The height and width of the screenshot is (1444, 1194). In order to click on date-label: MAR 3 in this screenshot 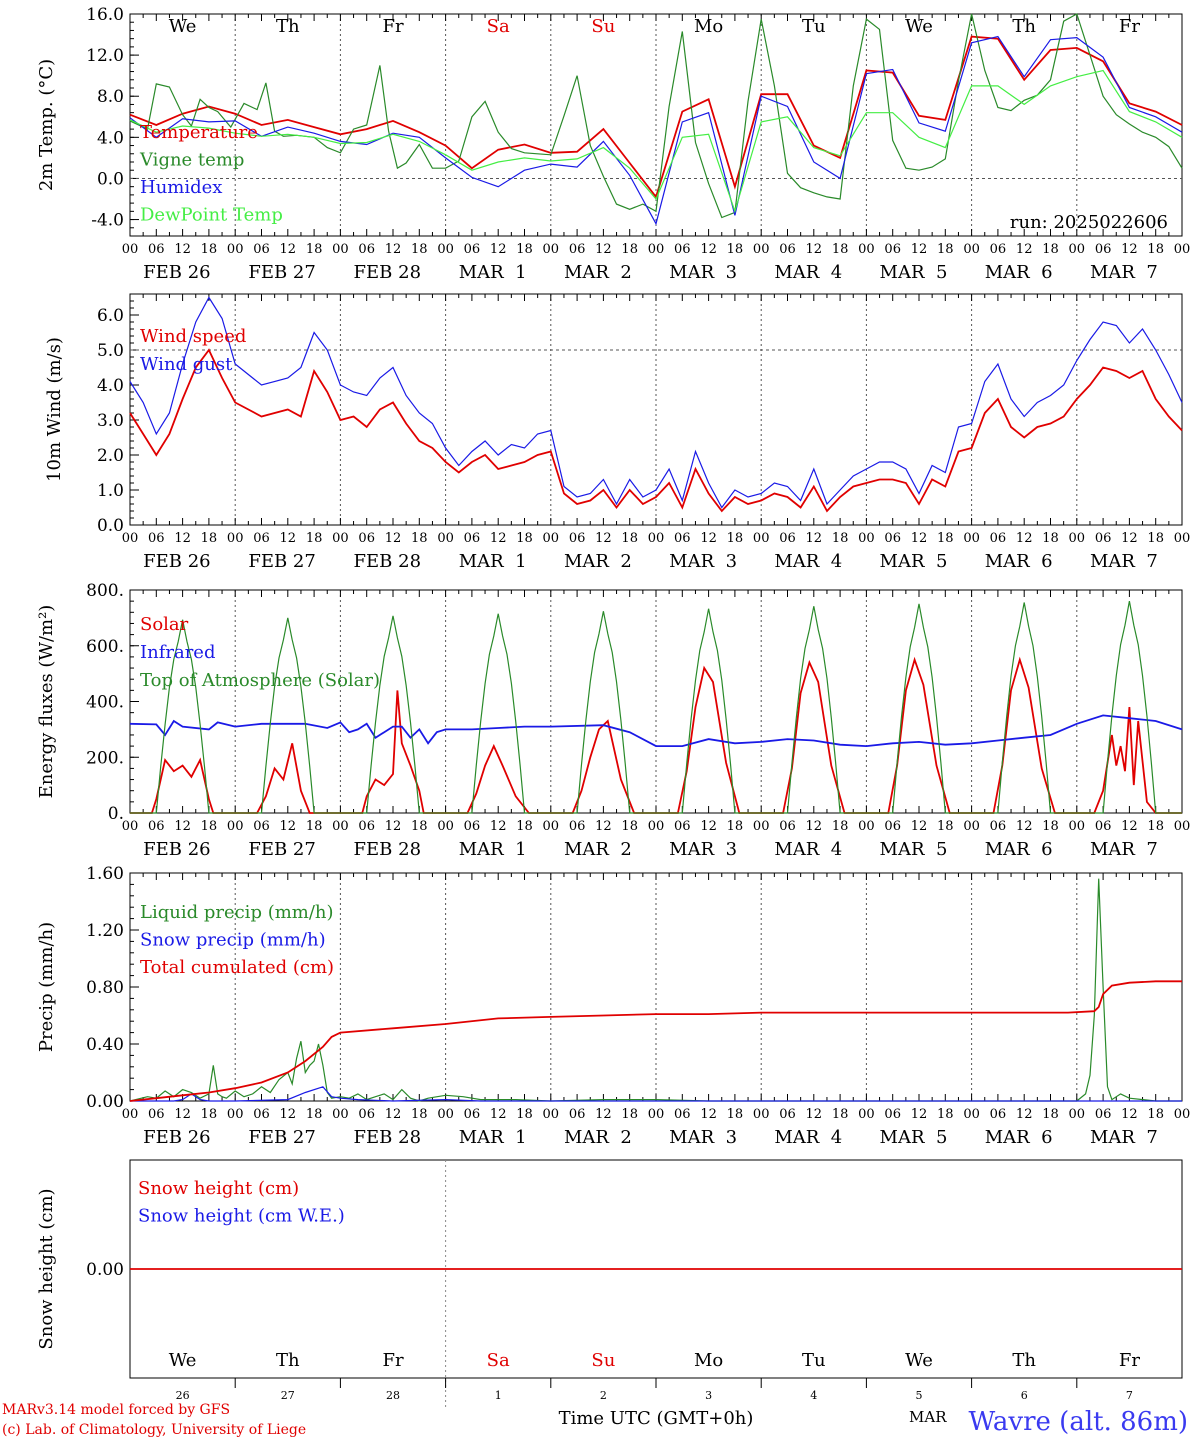, I will do `click(703, 561)`.